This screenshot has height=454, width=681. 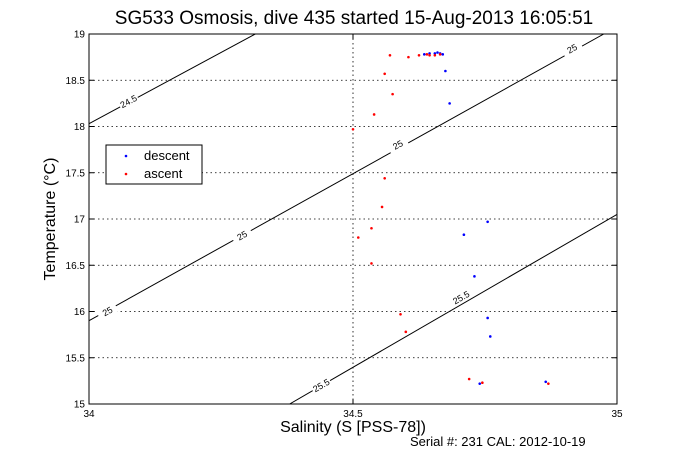 I want to click on legend-box, so click(x=154, y=164).